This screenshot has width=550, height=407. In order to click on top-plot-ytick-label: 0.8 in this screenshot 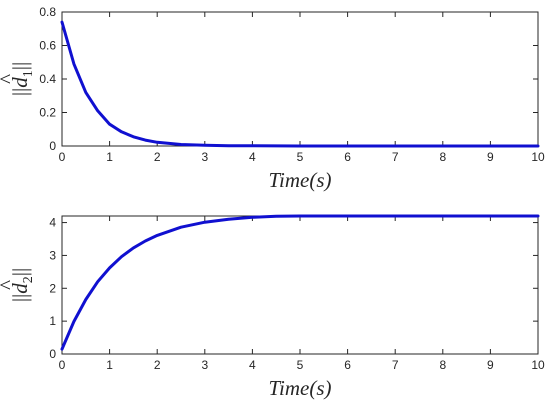, I will do `click(47, 12)`.